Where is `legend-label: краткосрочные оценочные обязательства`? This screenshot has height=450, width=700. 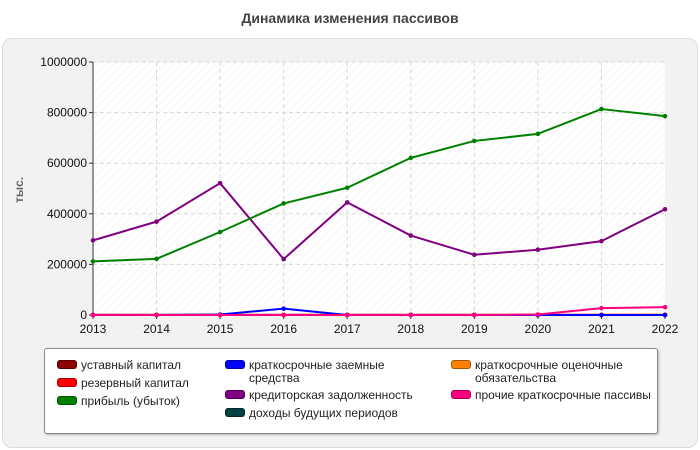 legend-label: краткосрочные оценочные обязательства is located at coordinates (549, 371).